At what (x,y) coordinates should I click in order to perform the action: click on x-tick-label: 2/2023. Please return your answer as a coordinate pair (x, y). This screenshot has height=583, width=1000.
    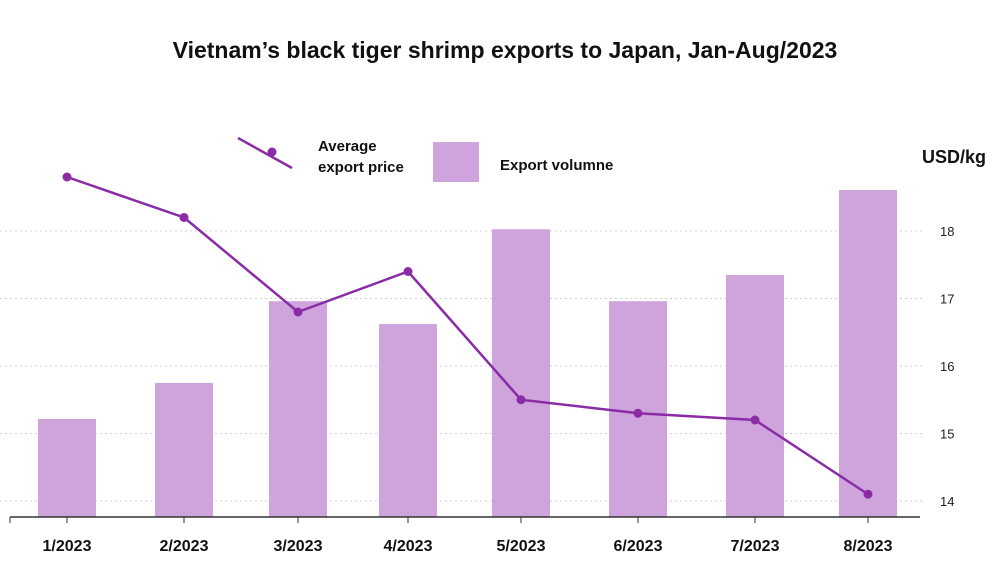
    Looking at the image, I should click on (184, 546).